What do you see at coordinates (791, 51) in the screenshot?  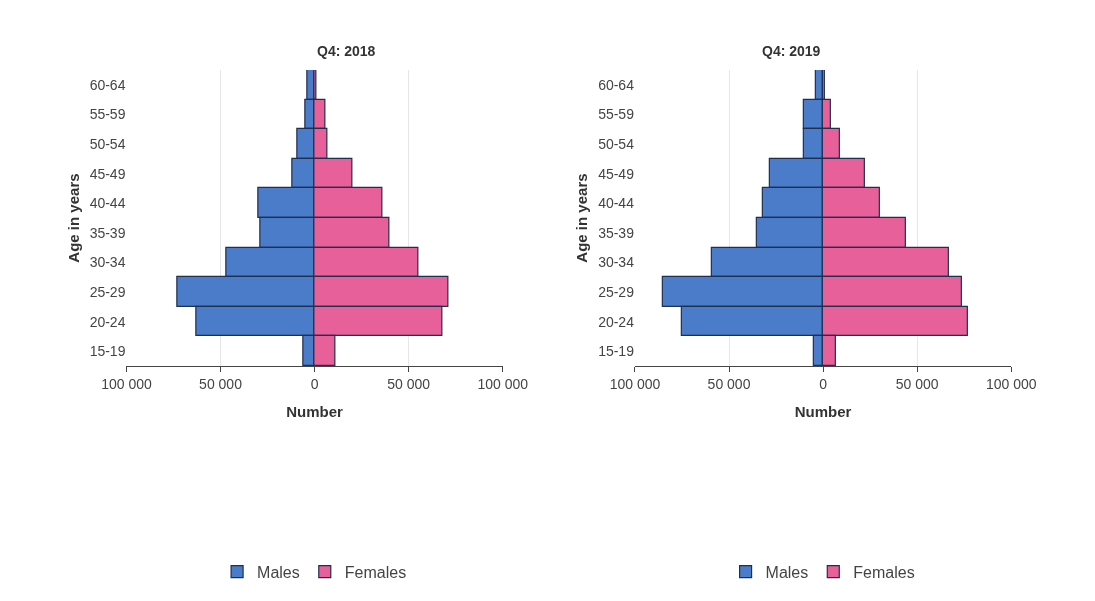 I see `chart-title: Q4: 2019` at bounding box center [791, 51].